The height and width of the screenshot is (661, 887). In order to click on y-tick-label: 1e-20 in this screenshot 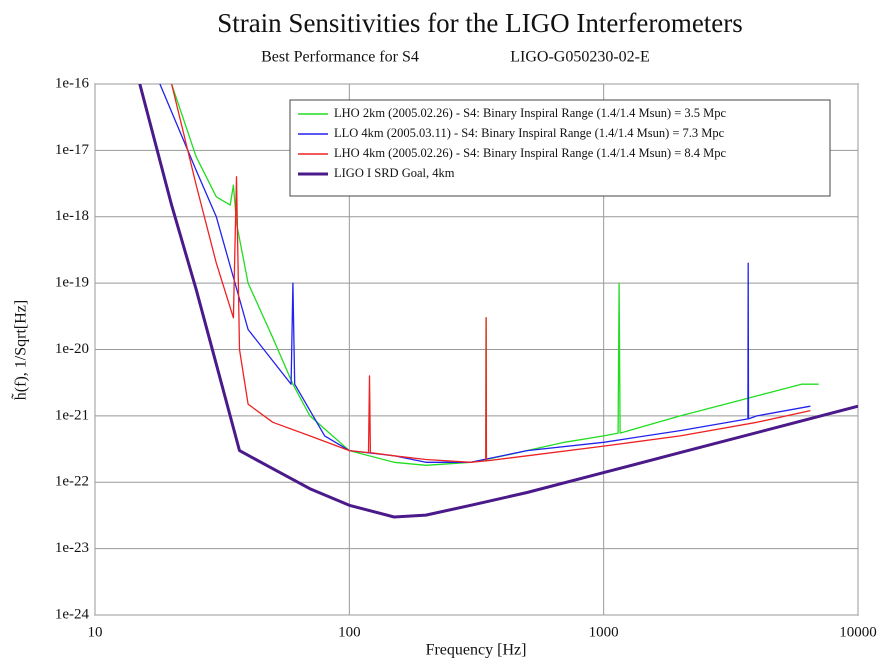, I will do `click(72, 349)`.